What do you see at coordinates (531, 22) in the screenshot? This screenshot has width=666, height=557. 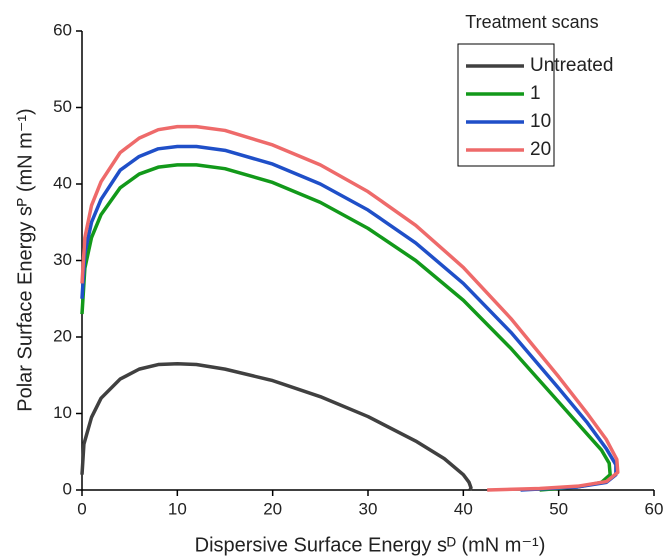 I see `legend-title: Treatment scans` at bounding box center [531, 22].